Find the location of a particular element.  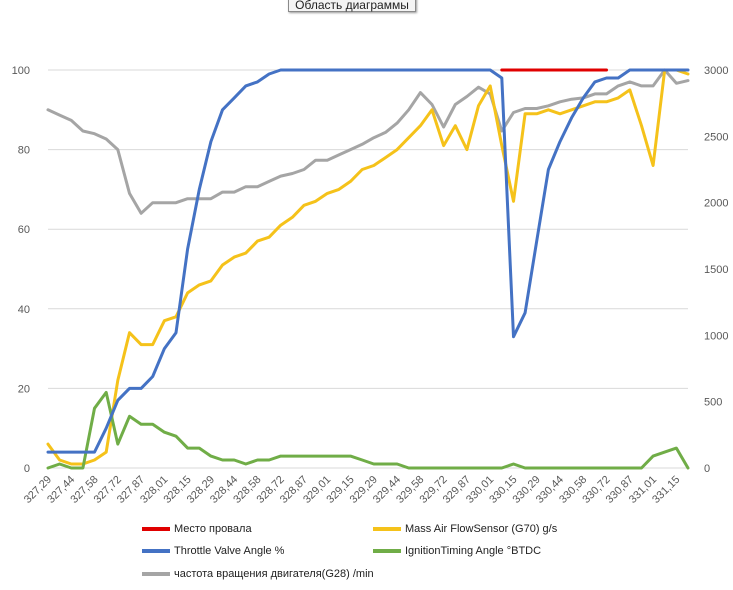

right-tick-label: 1000 is located at coordinates (716, 336).